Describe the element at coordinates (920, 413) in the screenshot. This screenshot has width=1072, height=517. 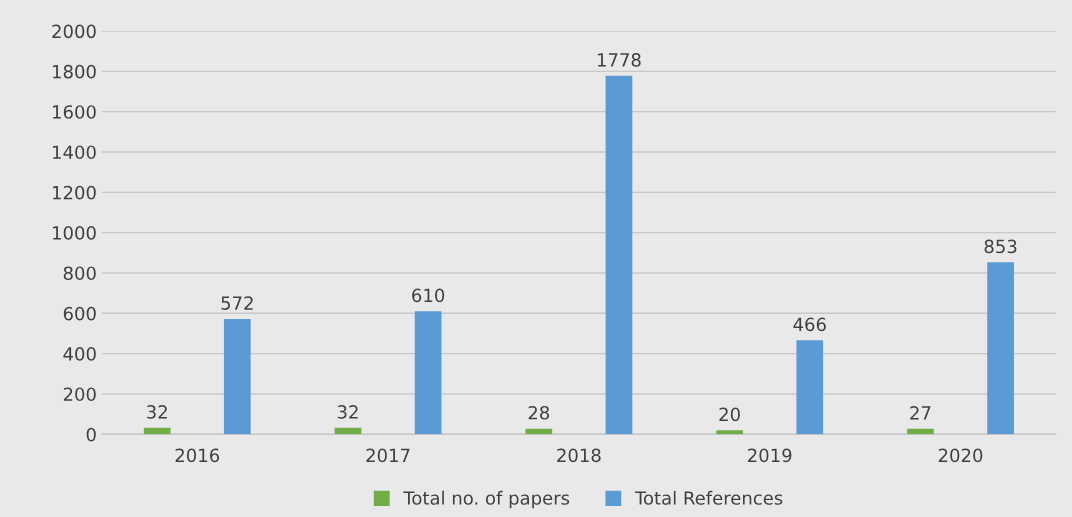
I see `data-label: 27` at that location.